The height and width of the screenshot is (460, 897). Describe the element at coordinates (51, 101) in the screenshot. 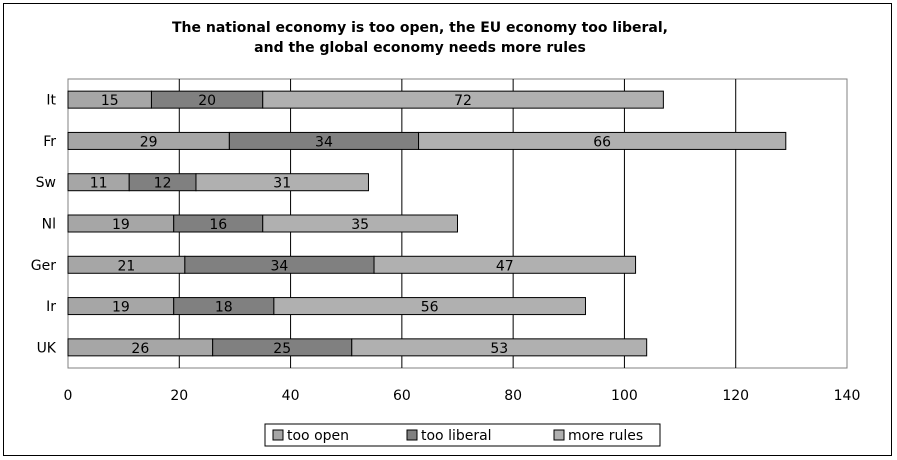

I see `category-label: It` at that location.